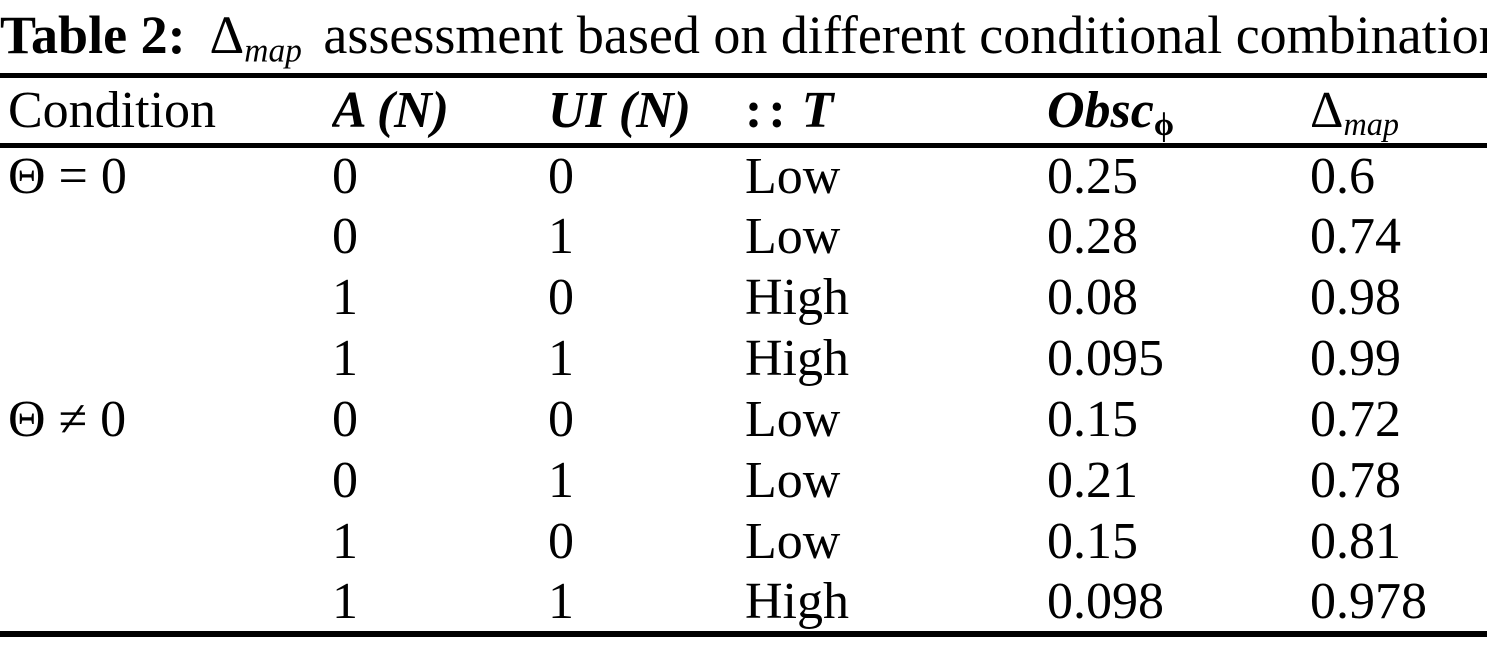 The width and height of the screenshot is (1487, 658). What do you see at coordinates (273, 51) in the screenshot?
I see `delta-subscript: map` at bounding box center [273, 51].